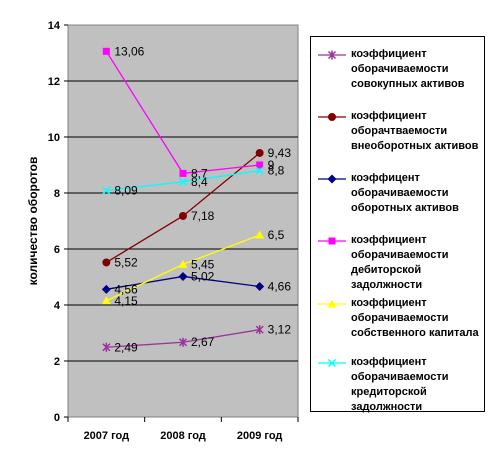 The width and height of the screenshot is (494, 461). I want to click on data-label: 8,4, so click(199, 182).